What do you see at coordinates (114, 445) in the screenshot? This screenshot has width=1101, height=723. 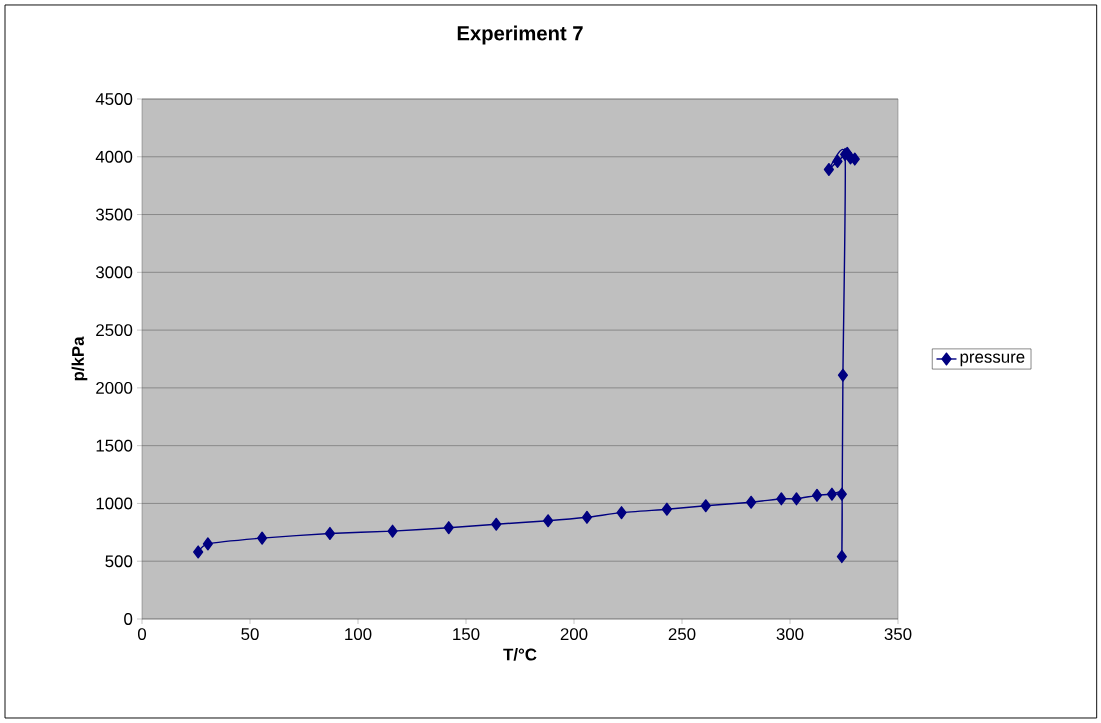 I see `y-tick-label: 1500` at bounding box center [114, 445].